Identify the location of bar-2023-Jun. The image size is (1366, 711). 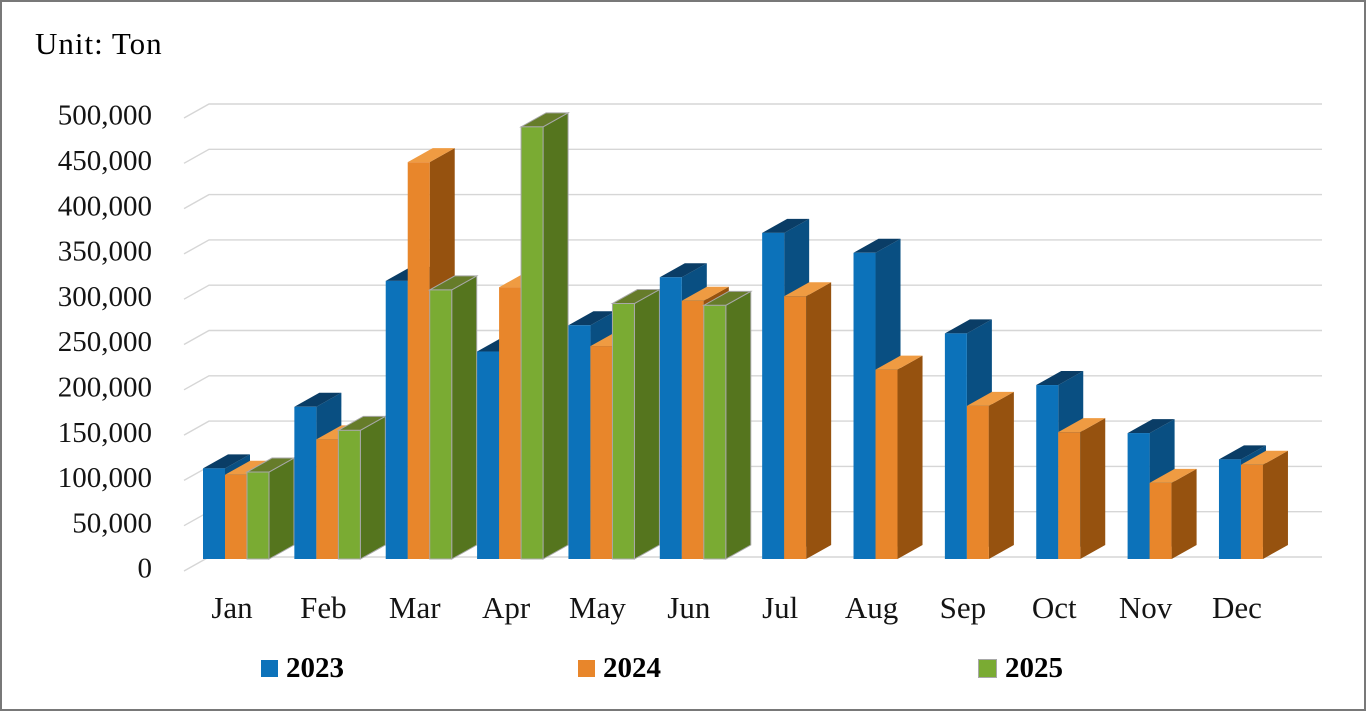
(670, 418).